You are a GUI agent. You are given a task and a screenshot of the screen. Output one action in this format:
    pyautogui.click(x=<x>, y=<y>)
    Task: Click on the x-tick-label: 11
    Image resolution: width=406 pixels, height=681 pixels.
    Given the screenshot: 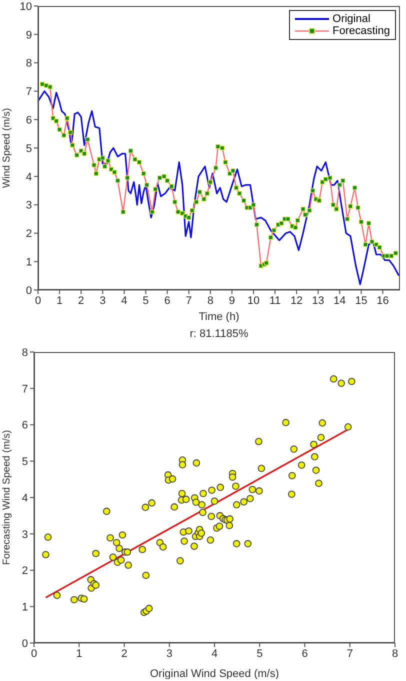 What is the action you would take?
    pyautogui.click(x=275, y=300)
    